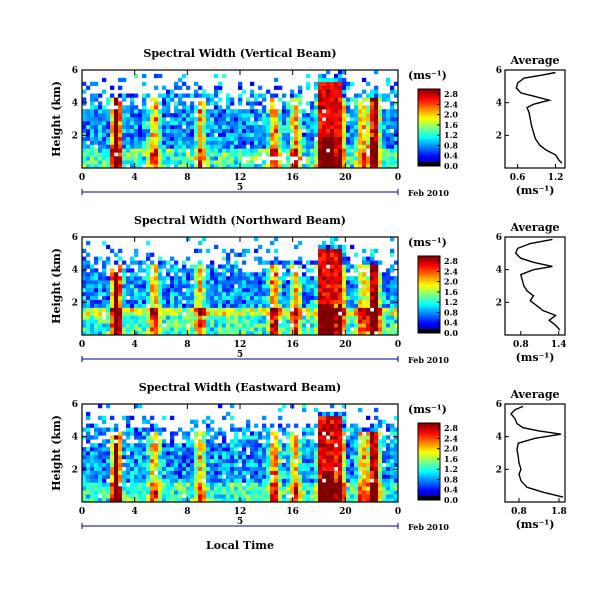 The image size is (613, 598). I want to click on x-tick-label: 20, so click(345, 178).